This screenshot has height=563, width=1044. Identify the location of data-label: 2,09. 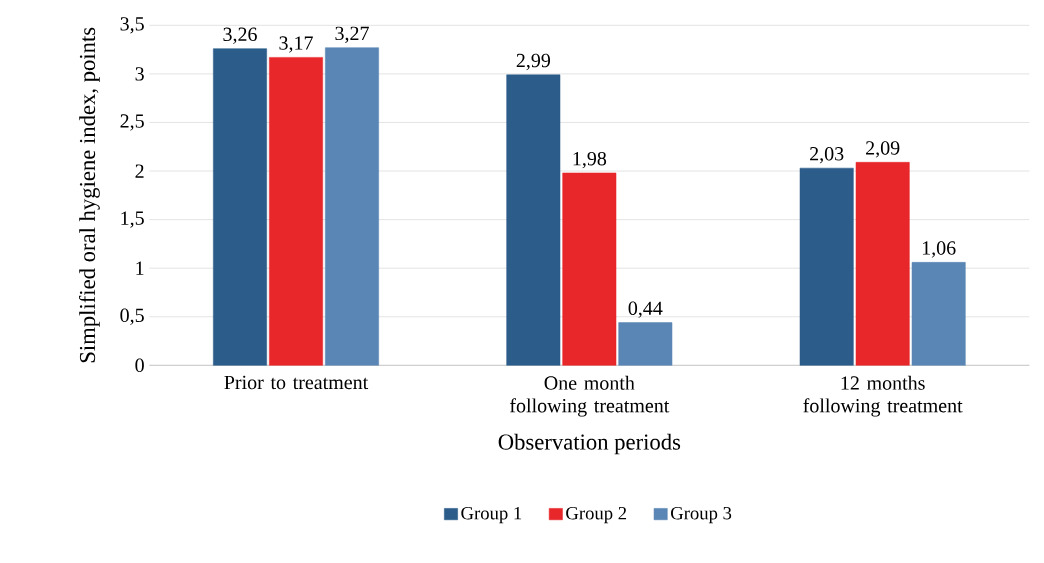
(883, 149).